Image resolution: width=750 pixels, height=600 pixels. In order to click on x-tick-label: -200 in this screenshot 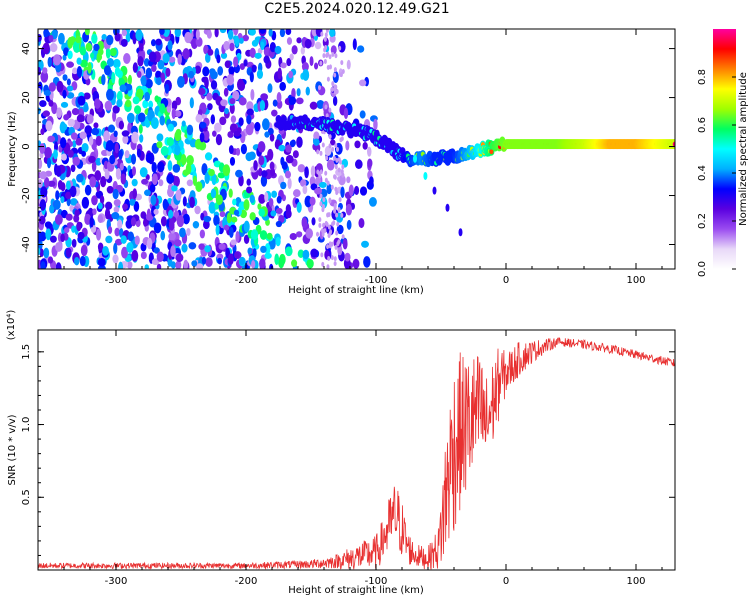, I will do `click(246, 581)`.